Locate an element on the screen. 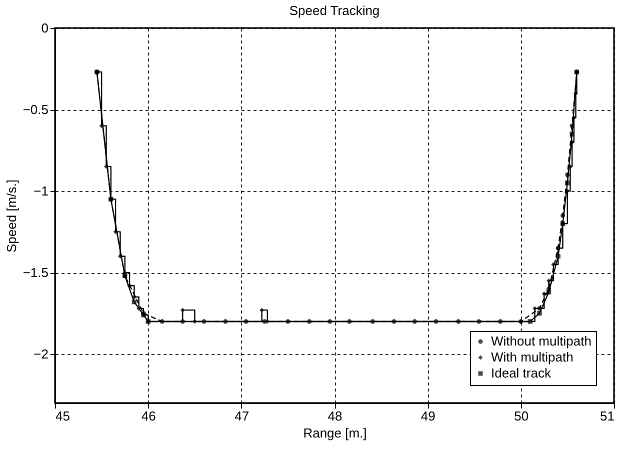  x-axis-title: Range [m.] is located at coordinates (335, 433).